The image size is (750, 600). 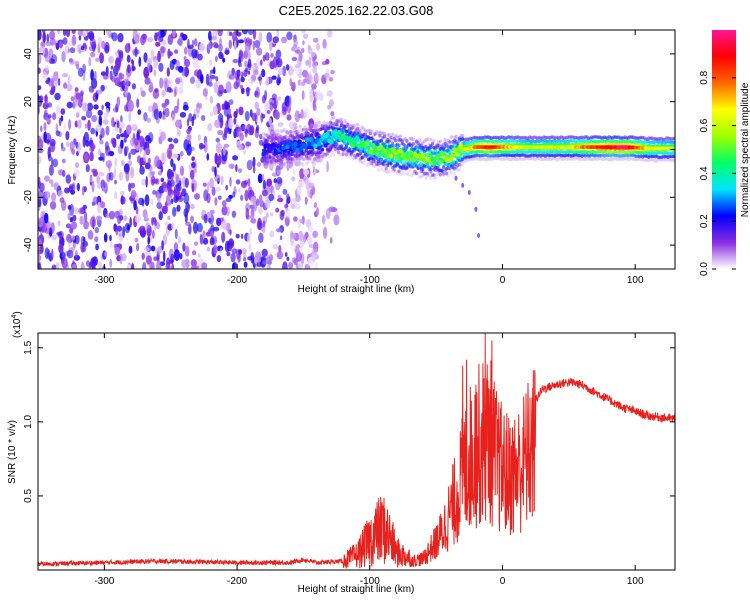 I want to click on spectrogram-y-tick-label: 40, so click(x=28, y=54).